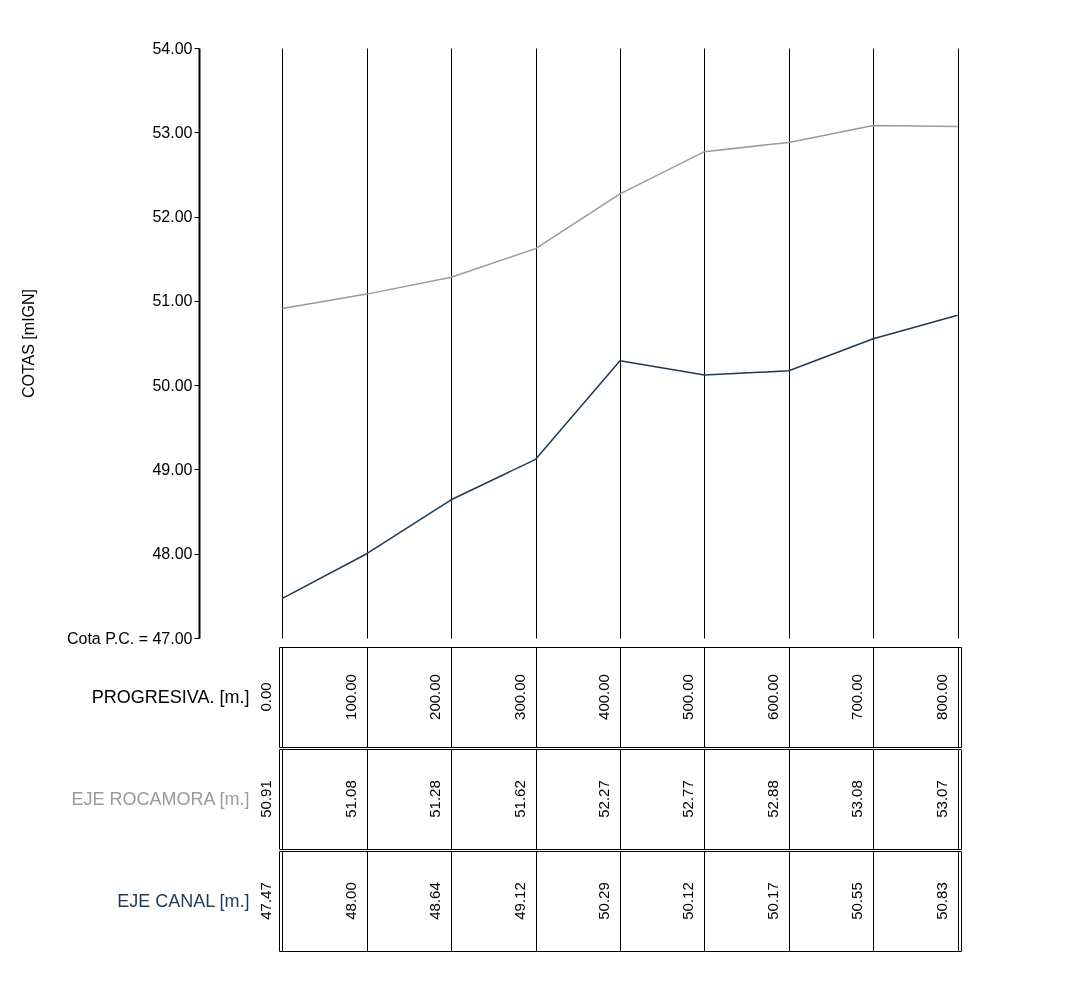 The width and height of the screenshot is (1072, 985). I want to click on y-tick-label: 53.00, so click(172, 132).